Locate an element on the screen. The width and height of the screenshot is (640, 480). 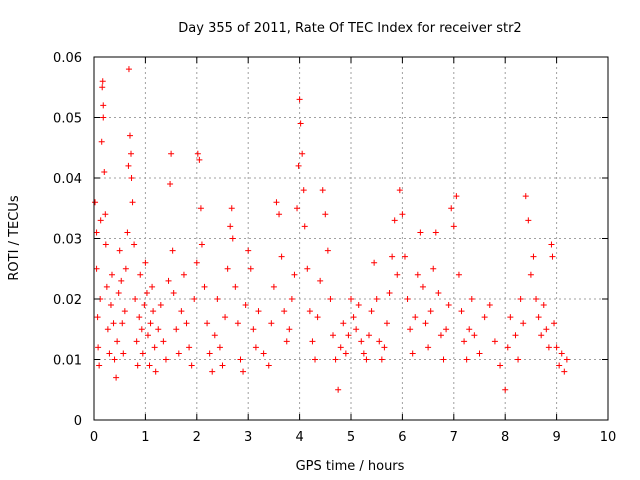
y-tick-label: 0 is located at coordinates (78, 421).